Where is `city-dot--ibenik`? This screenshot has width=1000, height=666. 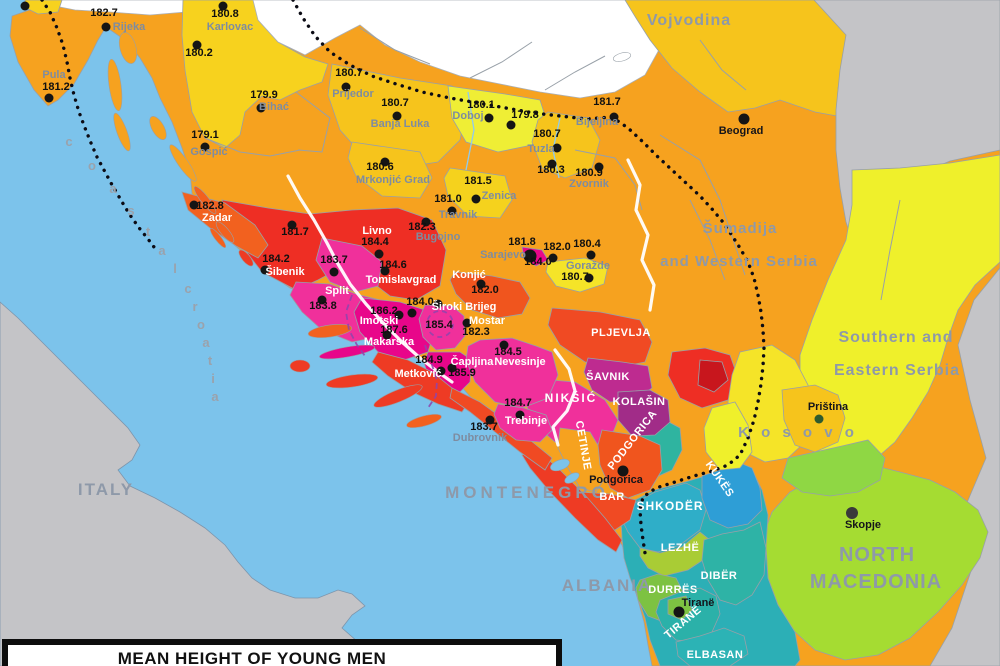 city-dot--ibenik is located at coordinates (265, 270).